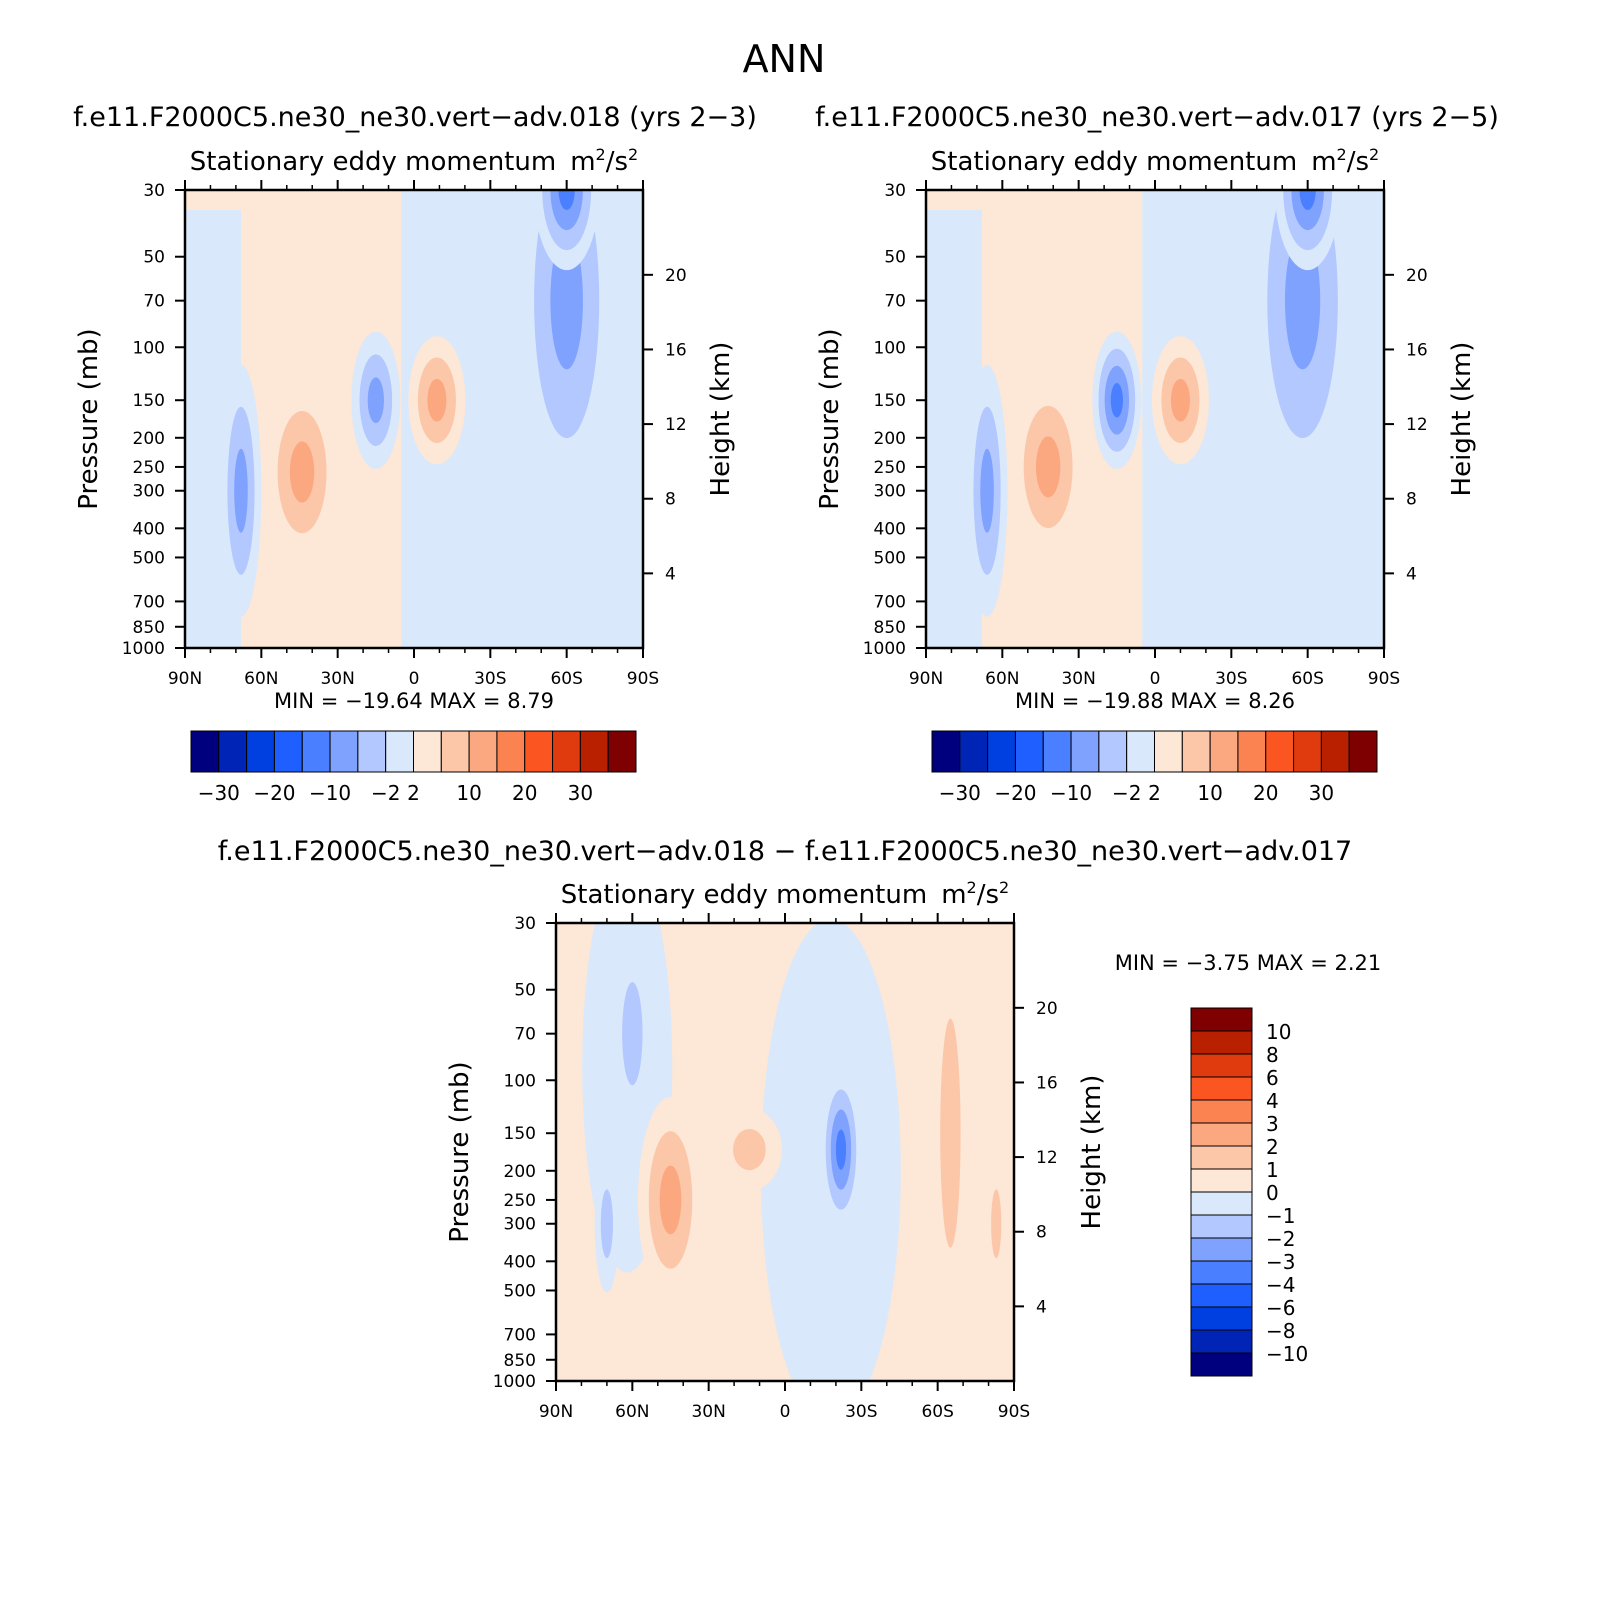 The image size is (1603, 1603). What do you see at coordinates (1321, 793) in the screenshot?
I see `colorbar-label: 30` at bounding box center [1321, 793].